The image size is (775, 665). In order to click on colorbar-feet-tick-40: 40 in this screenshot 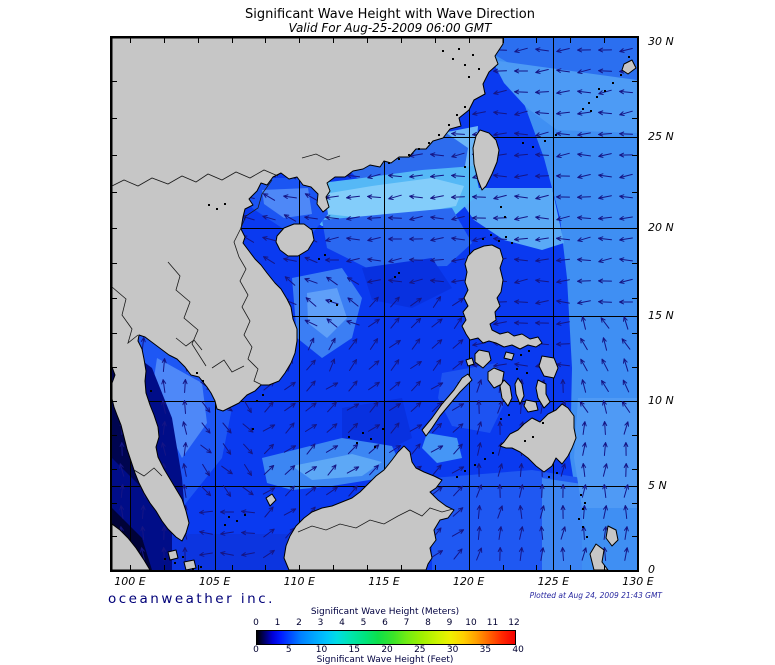, I will do `click(518, 650)`.